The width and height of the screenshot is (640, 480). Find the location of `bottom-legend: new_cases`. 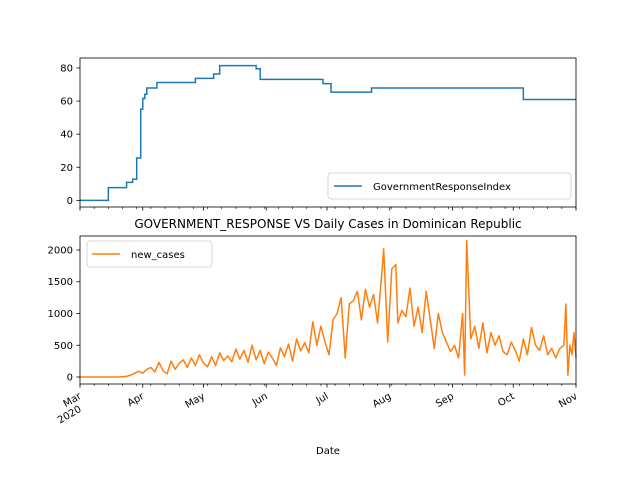

bottom-legend: new_cases is located at coordinates (149, 254).